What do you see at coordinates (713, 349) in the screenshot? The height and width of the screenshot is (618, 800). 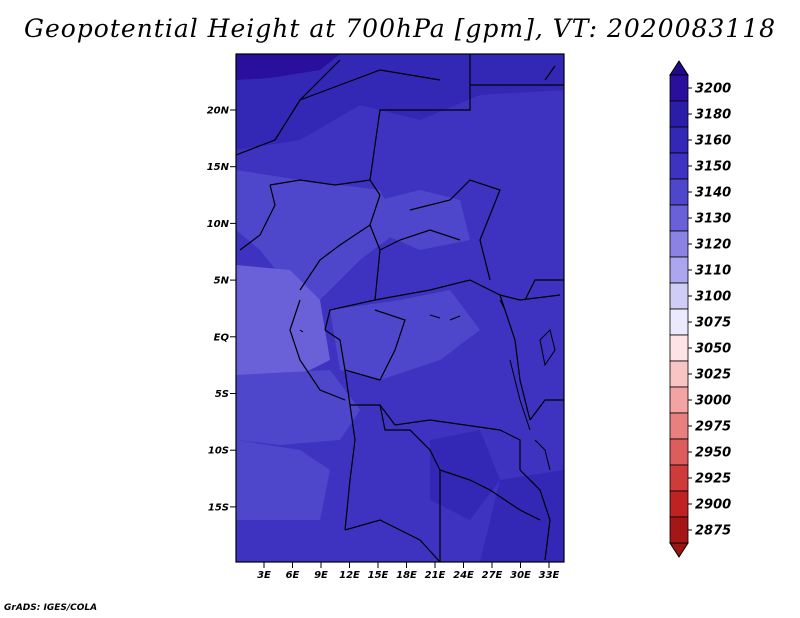 I see `colorbar-label: 3050` at bounding box center [713, 349].